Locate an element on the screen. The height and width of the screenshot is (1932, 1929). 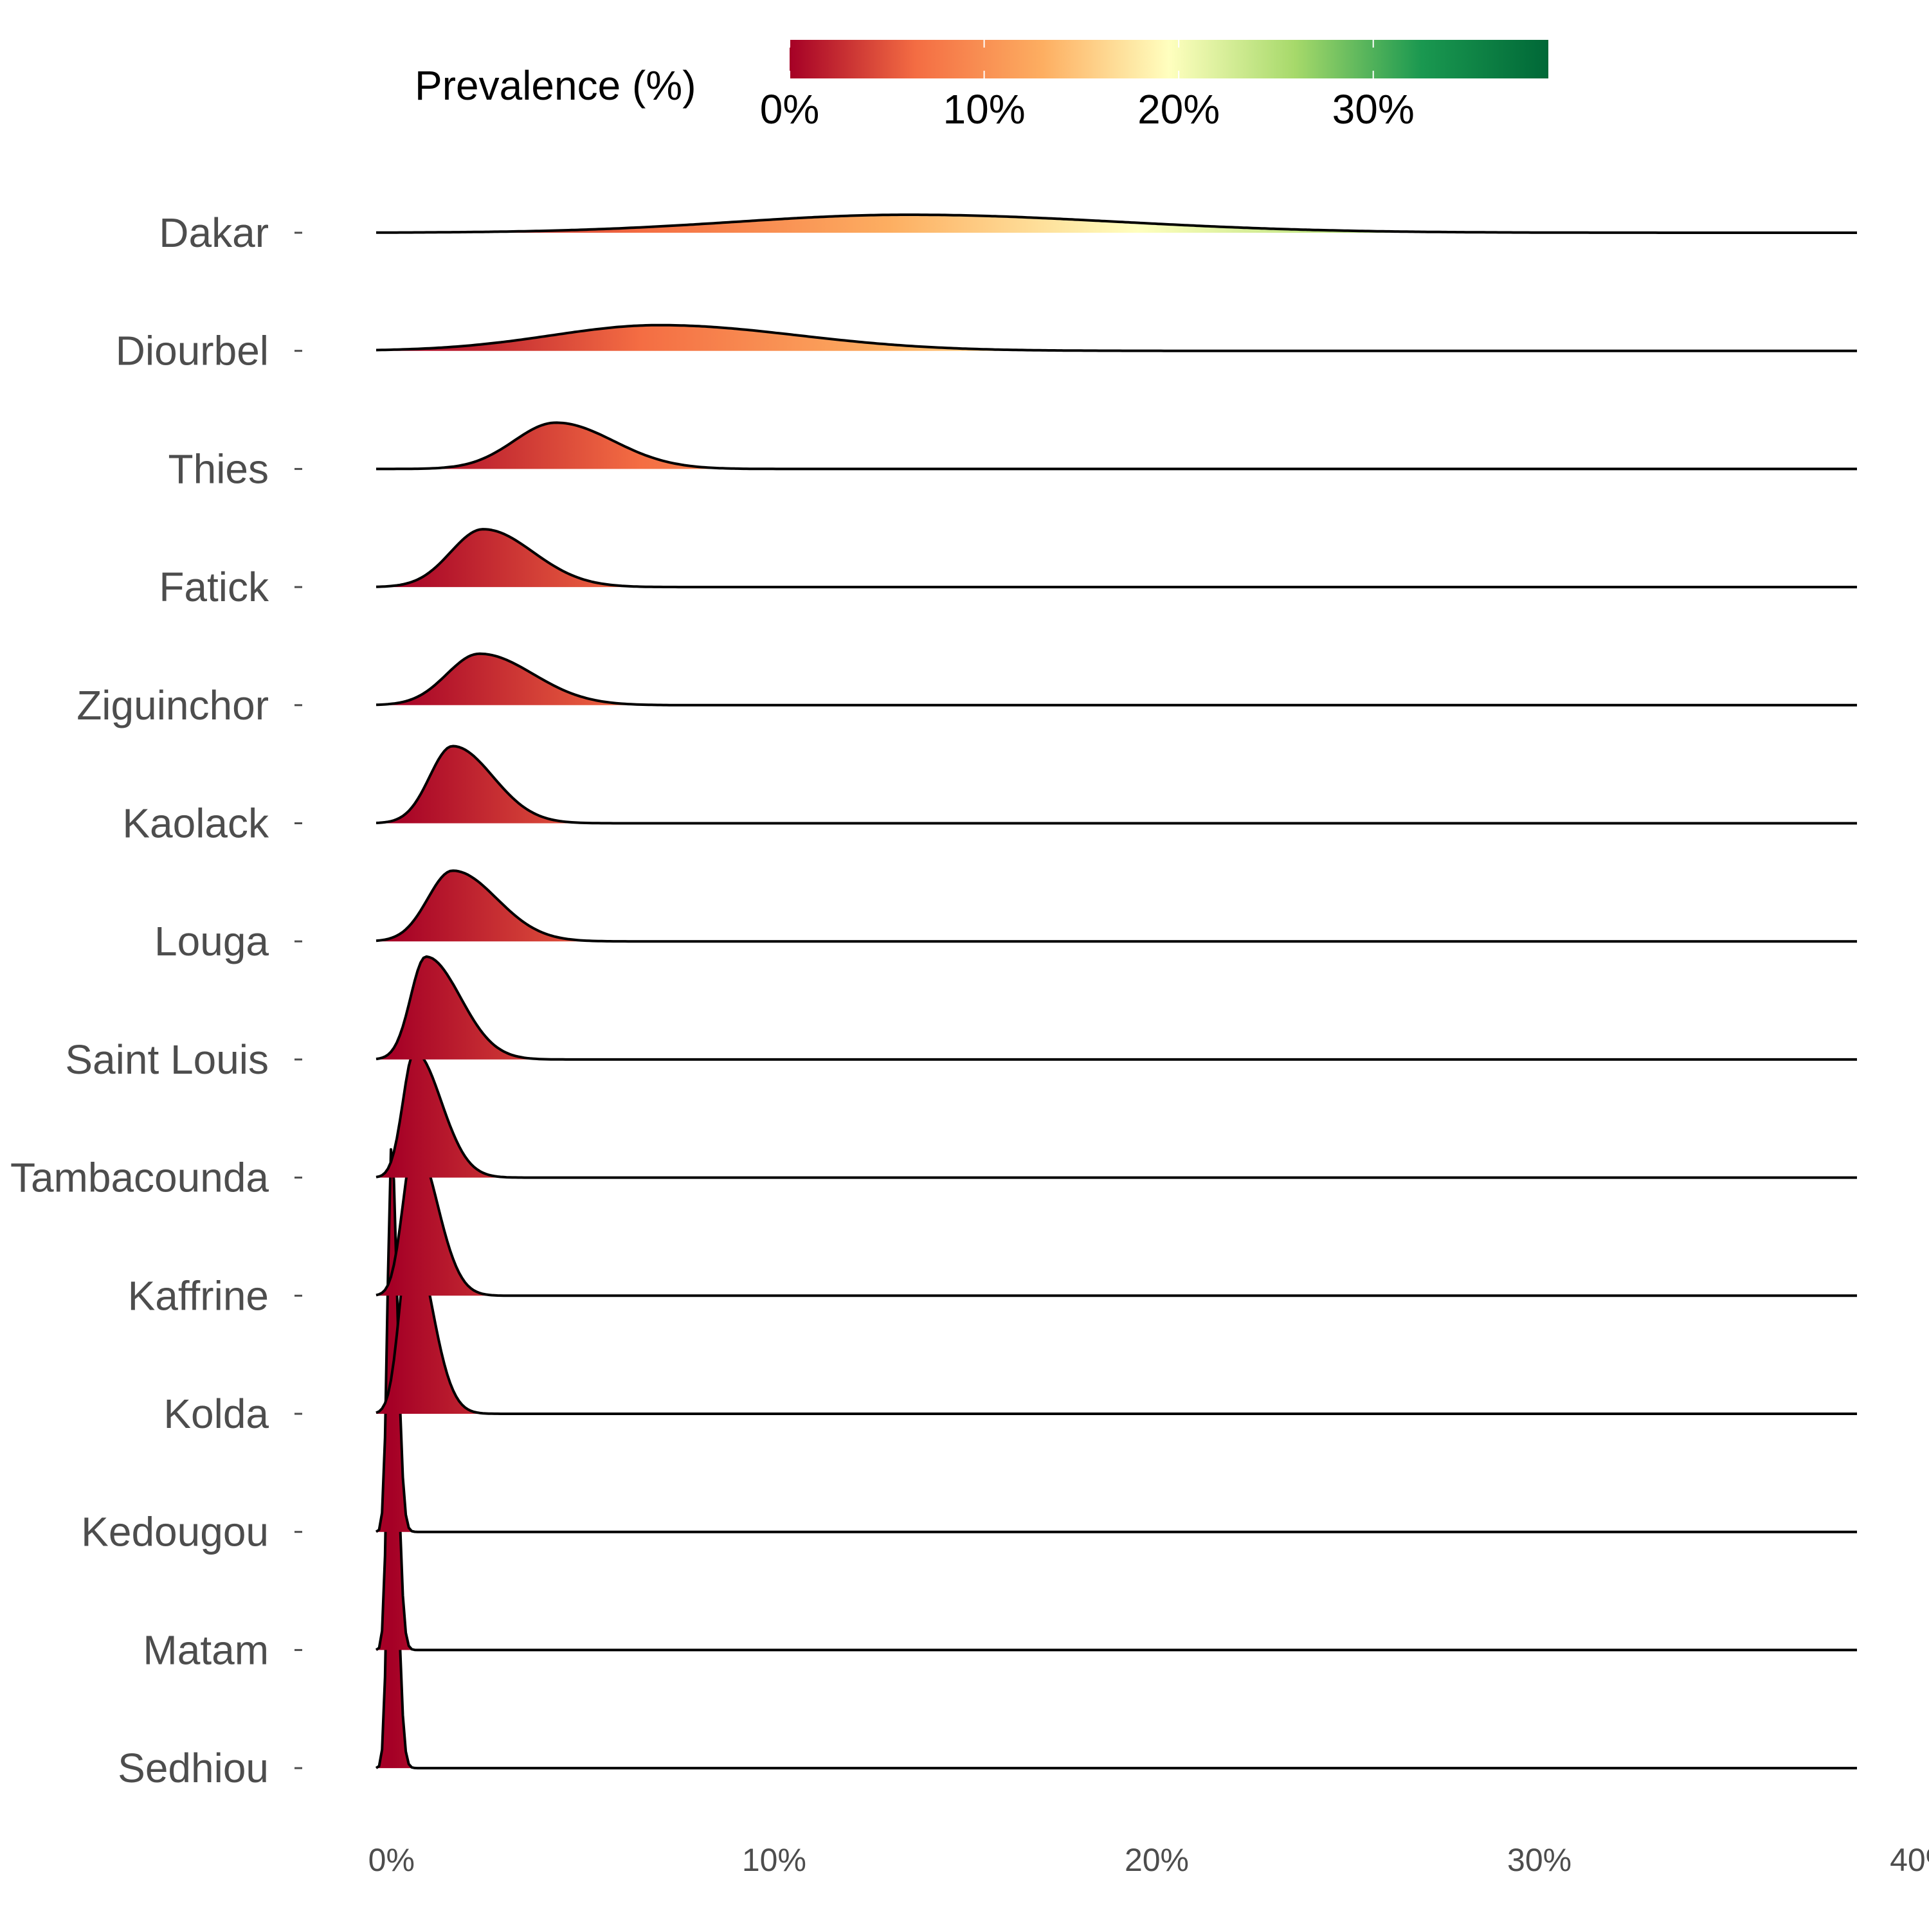
region-label-ziguinchor: Ziguinchor is located at coordinates (173, 705).